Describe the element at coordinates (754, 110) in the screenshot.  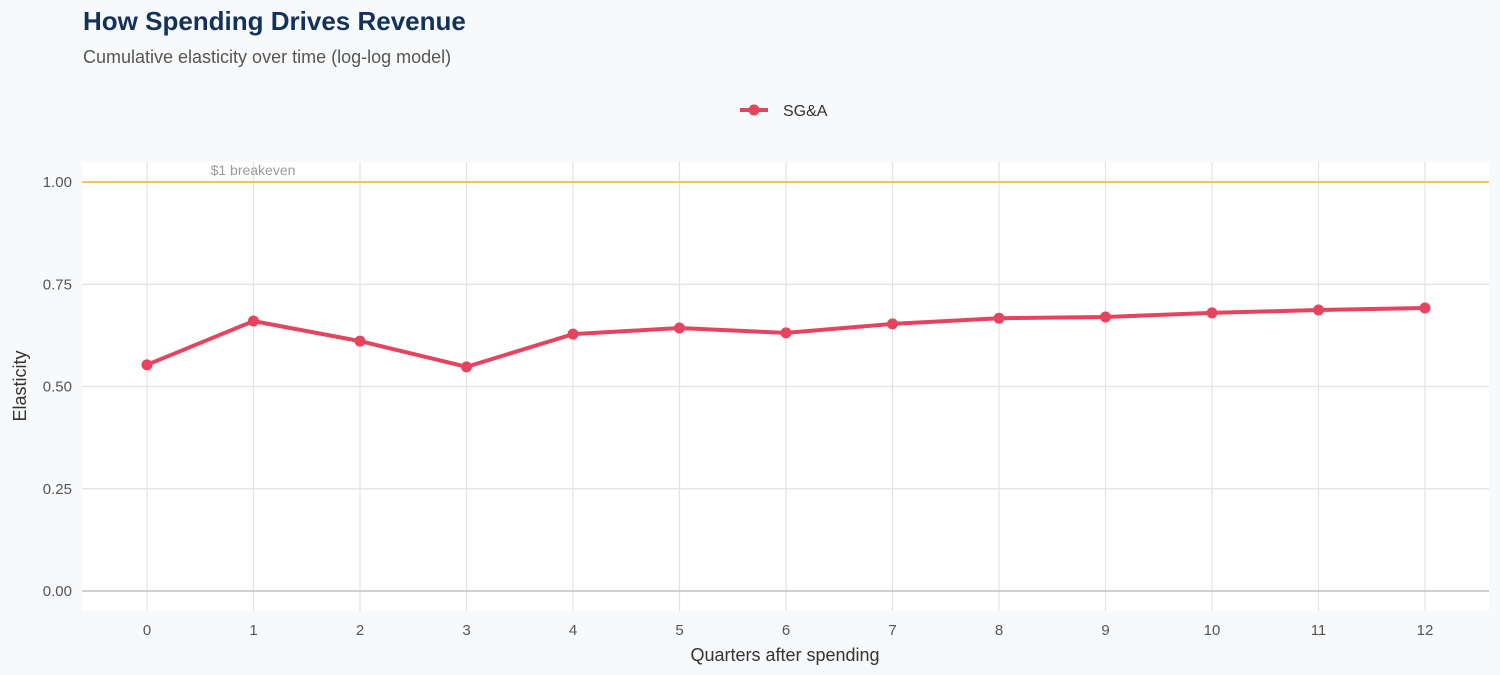
I see `legend-marker-icon` at that location.